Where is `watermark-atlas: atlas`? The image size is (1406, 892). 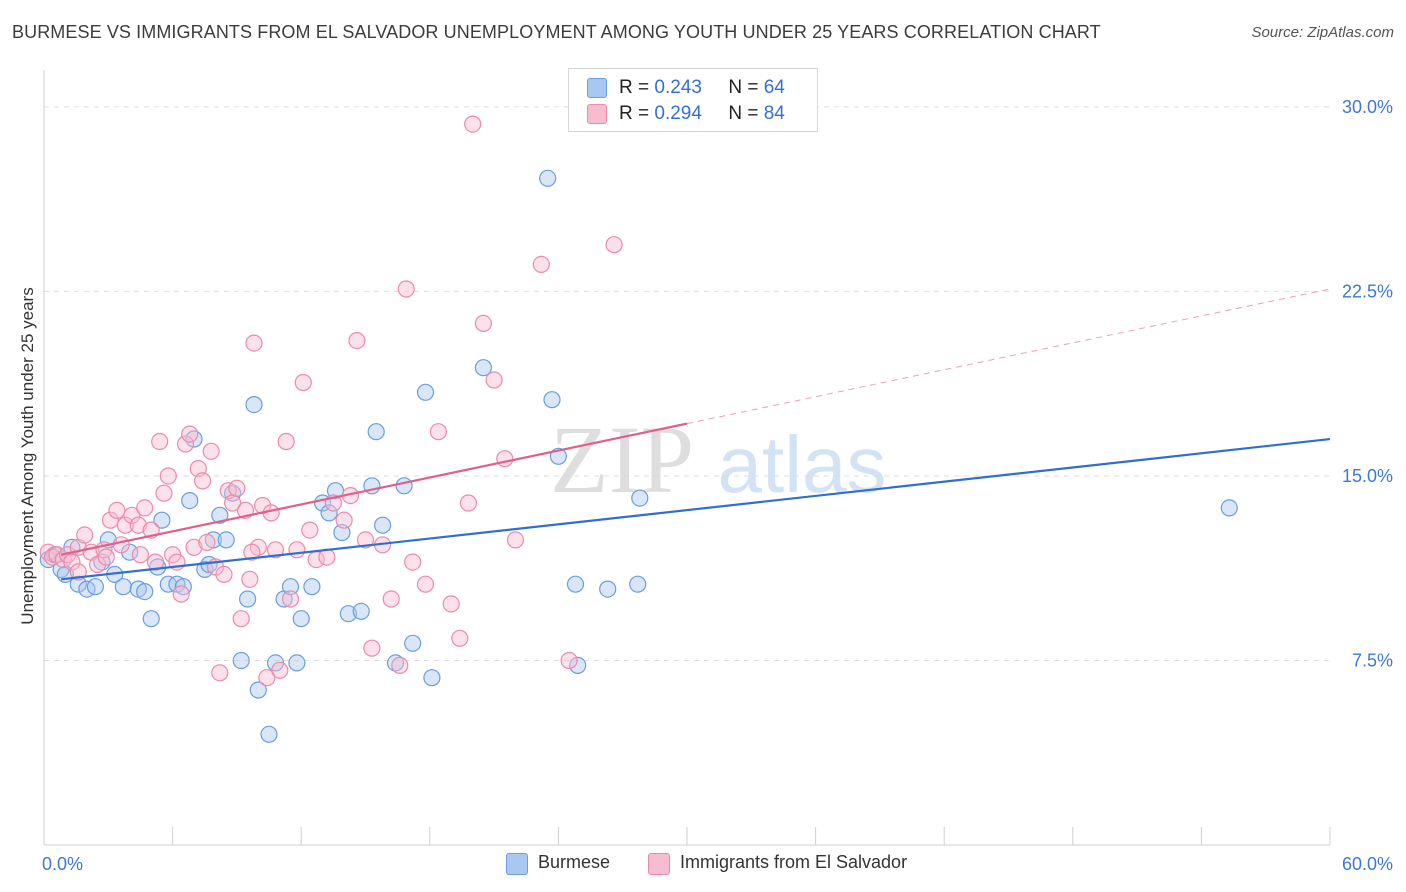 watermark-atlas: atlas is located at coordinates (802, 464).